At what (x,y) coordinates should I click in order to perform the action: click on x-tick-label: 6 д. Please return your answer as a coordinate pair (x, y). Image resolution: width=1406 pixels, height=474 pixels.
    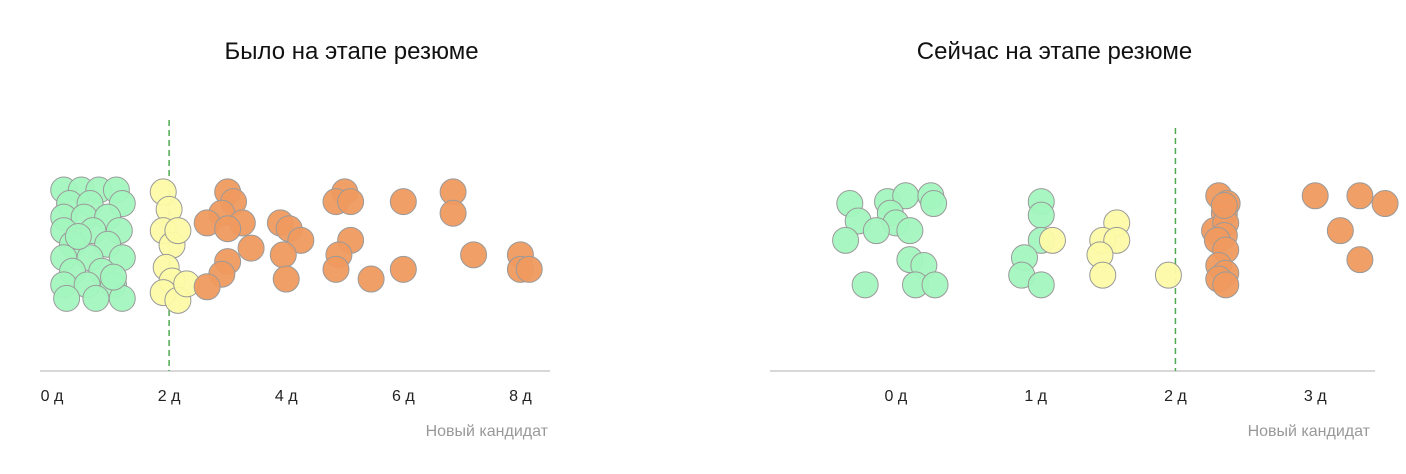
    Looking at the image, I should click on (403, 396).